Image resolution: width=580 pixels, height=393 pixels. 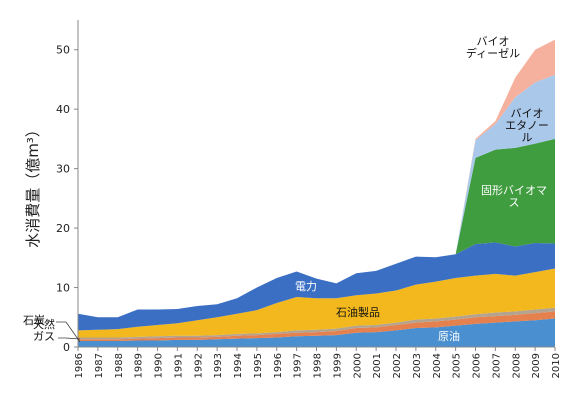 I want to click on x-tick-label: 1997, so click(x=298, y=365).